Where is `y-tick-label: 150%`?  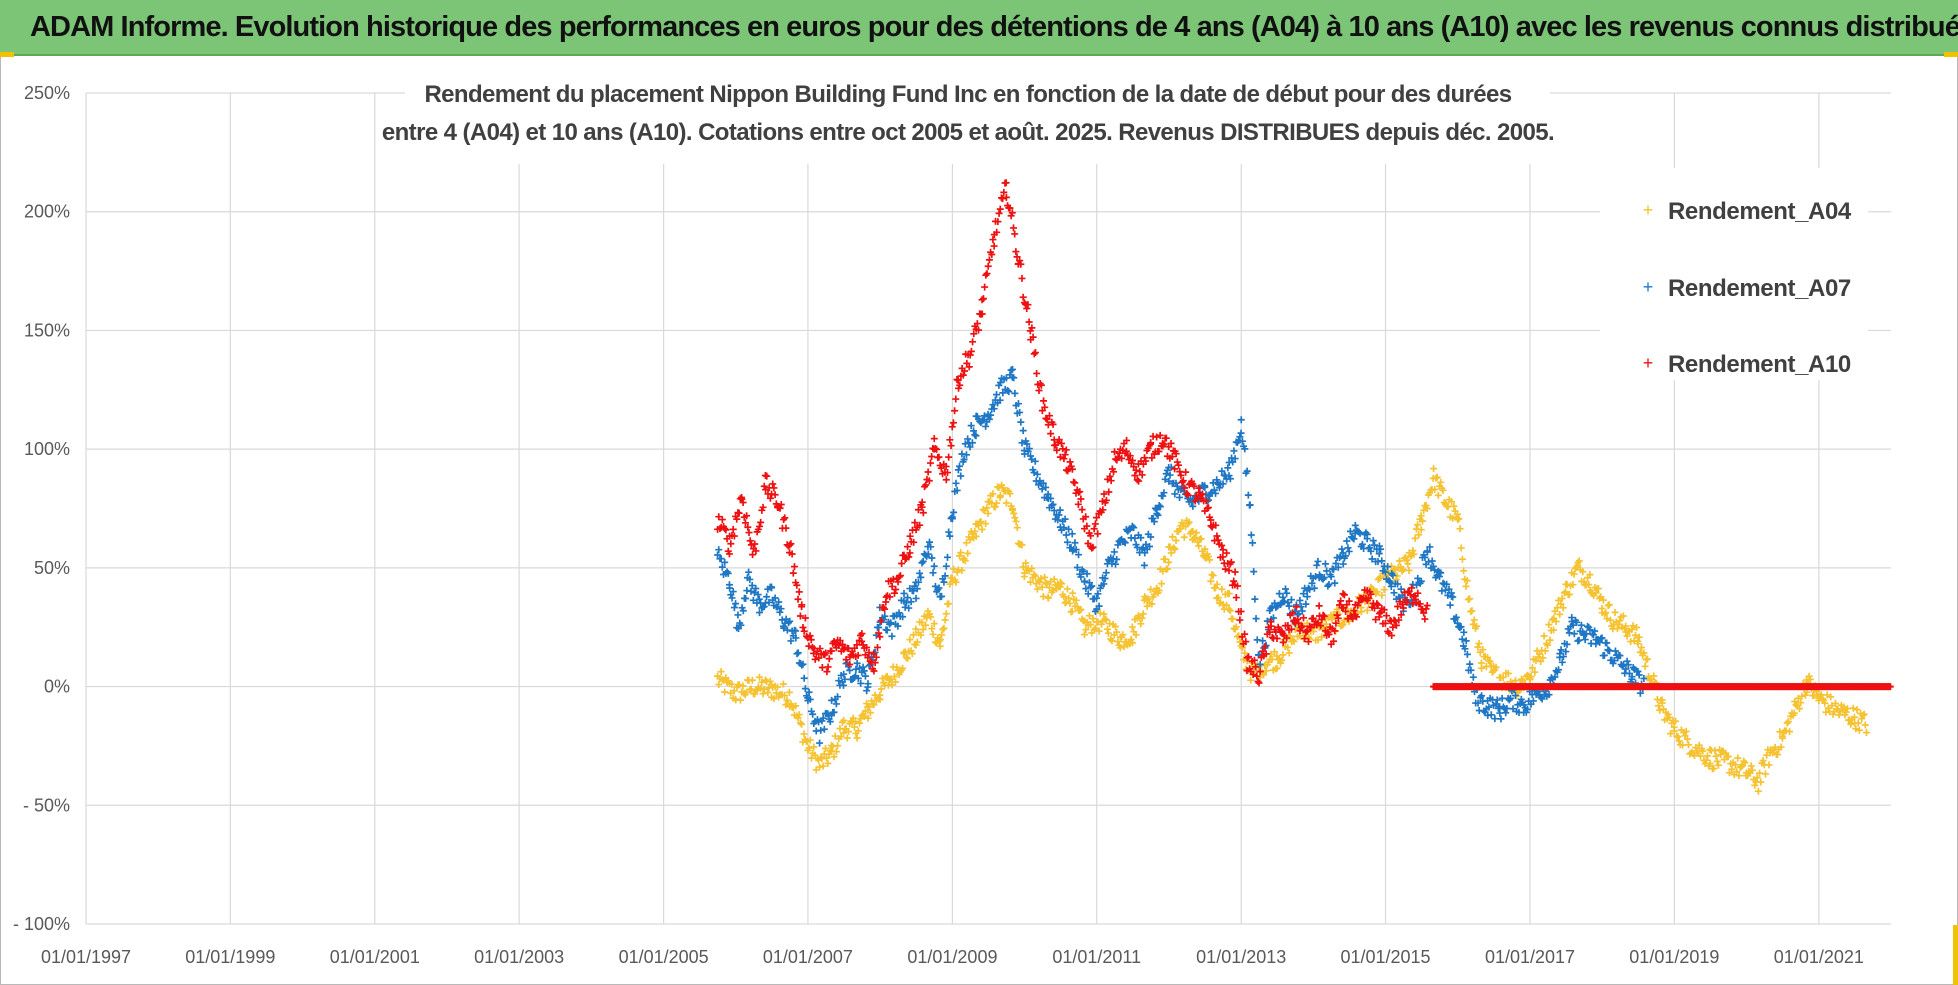 y-tick-label: 150% is located at coordinates (47, 330).